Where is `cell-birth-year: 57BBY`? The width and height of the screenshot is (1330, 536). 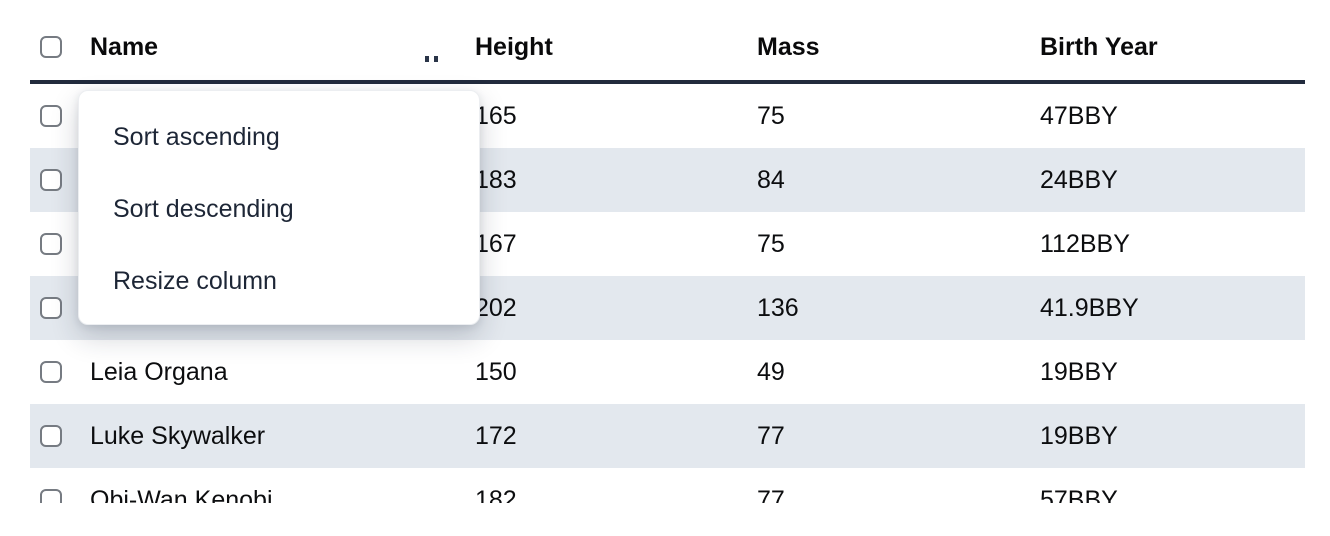 cell-birth-year: 57BBY is located at coordinates (1079, 494).